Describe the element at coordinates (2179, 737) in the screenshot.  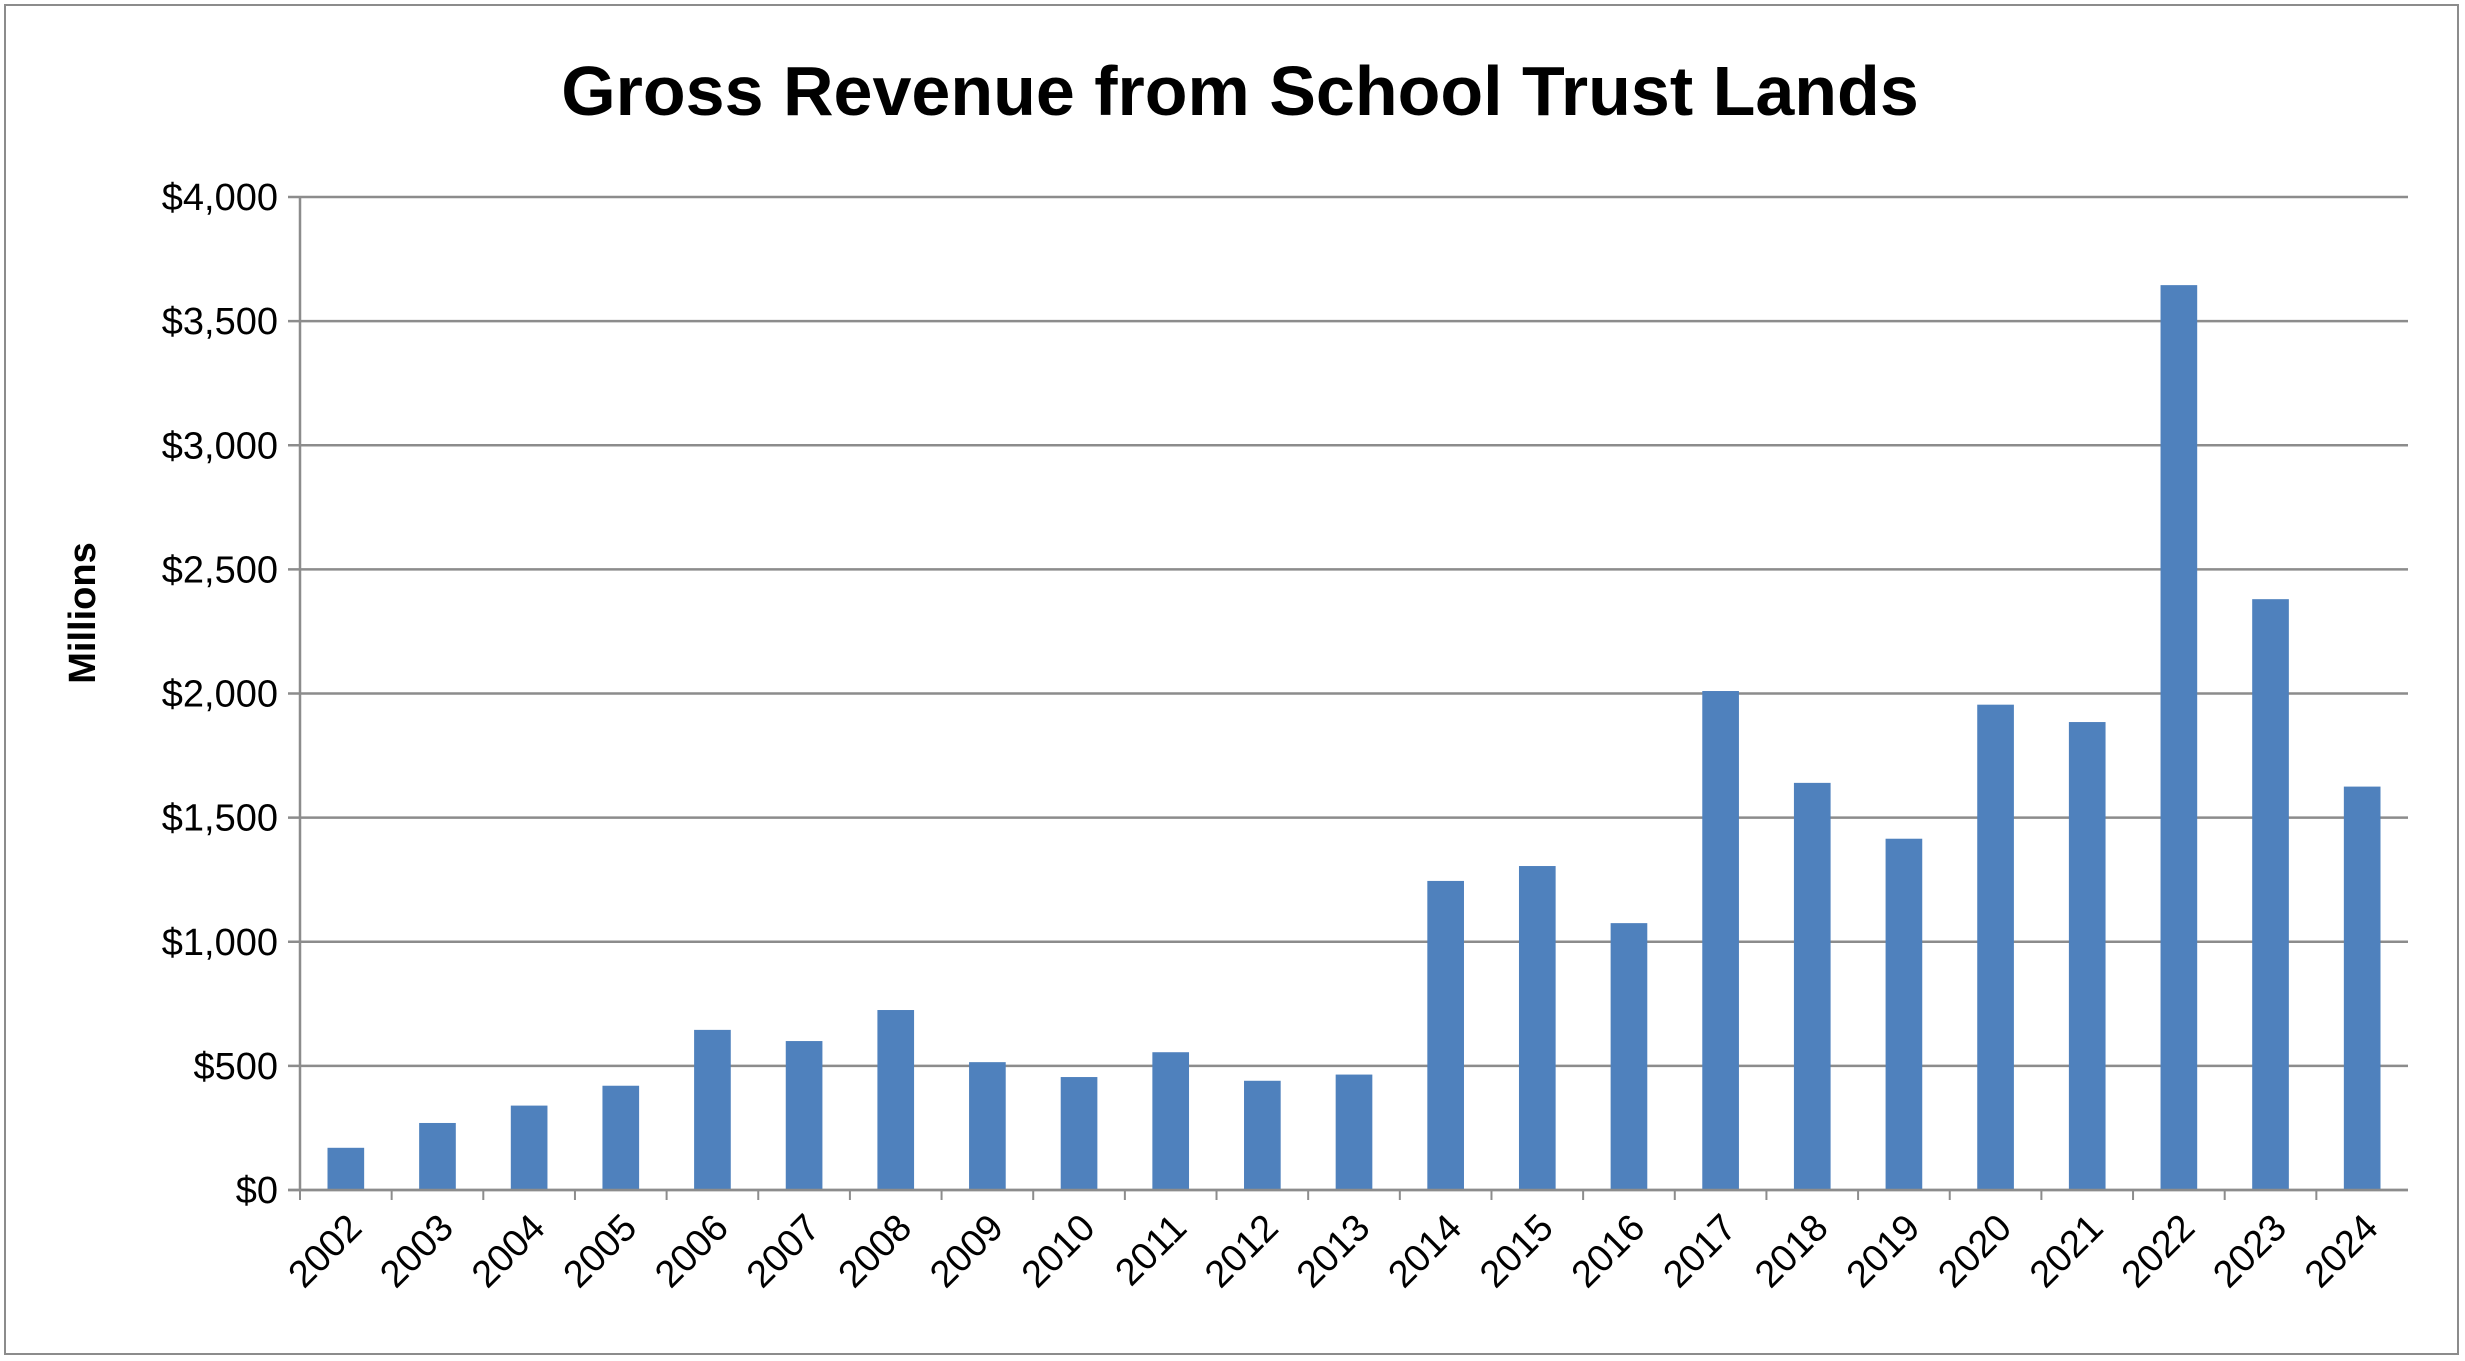
I see `bar-2022` at that location.